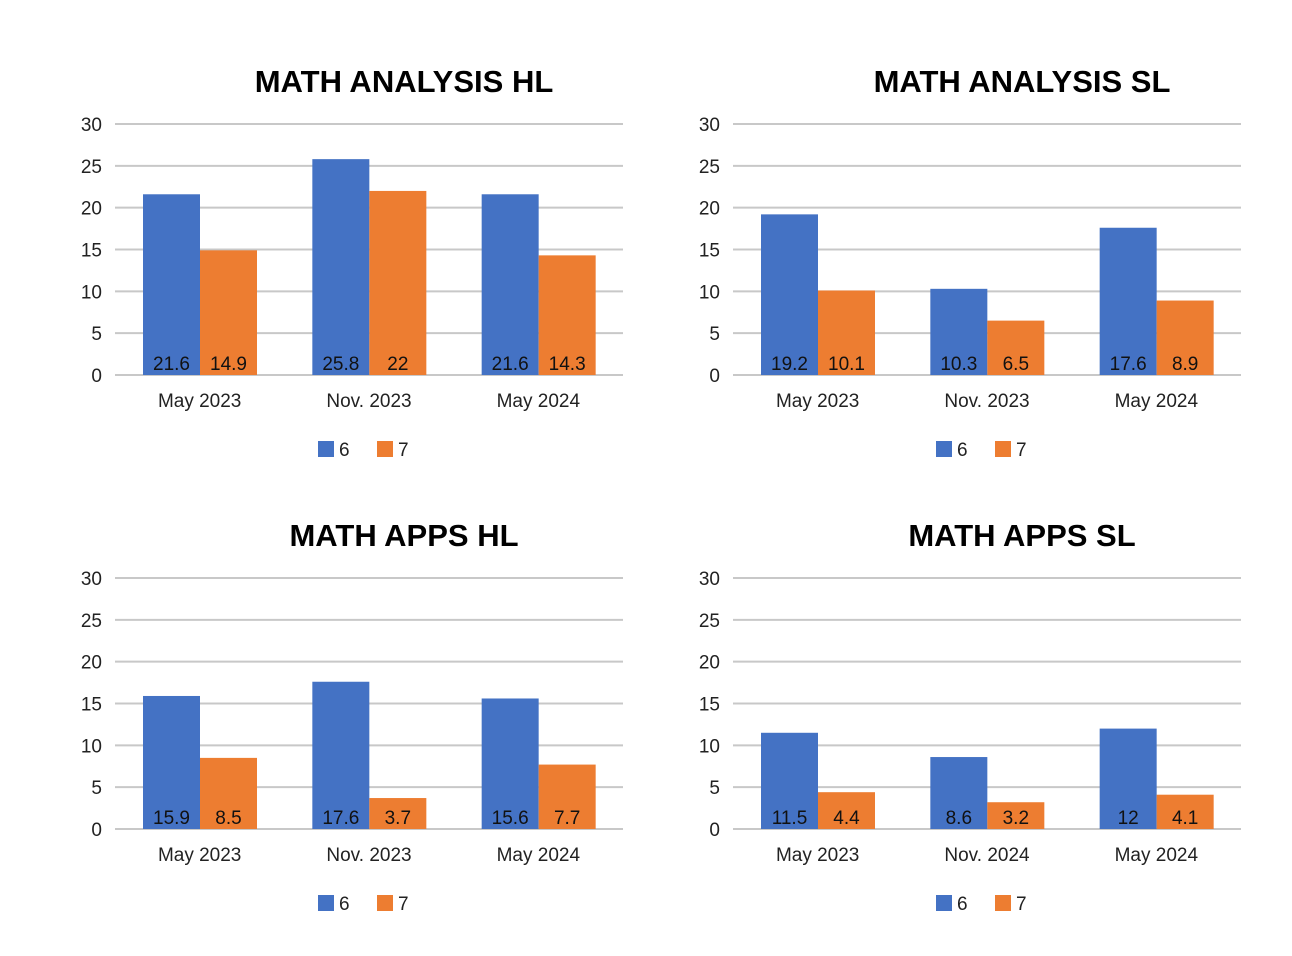 The width and height of the screenshot is (1292, 956). Describe the element at coordinates (567, 818) in the screenshot. I see `data-label: 7.7` at that location.